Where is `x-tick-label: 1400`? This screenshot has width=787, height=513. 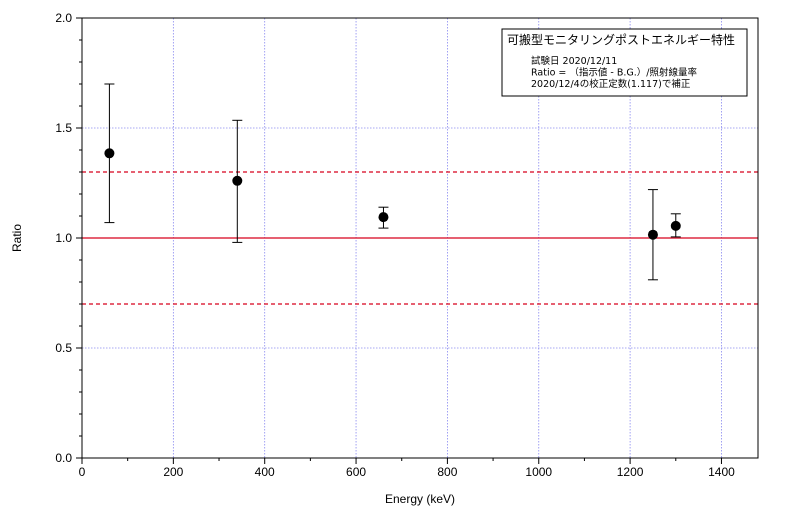 x-tick-label: 1400 is located at coordinates (721, 472).